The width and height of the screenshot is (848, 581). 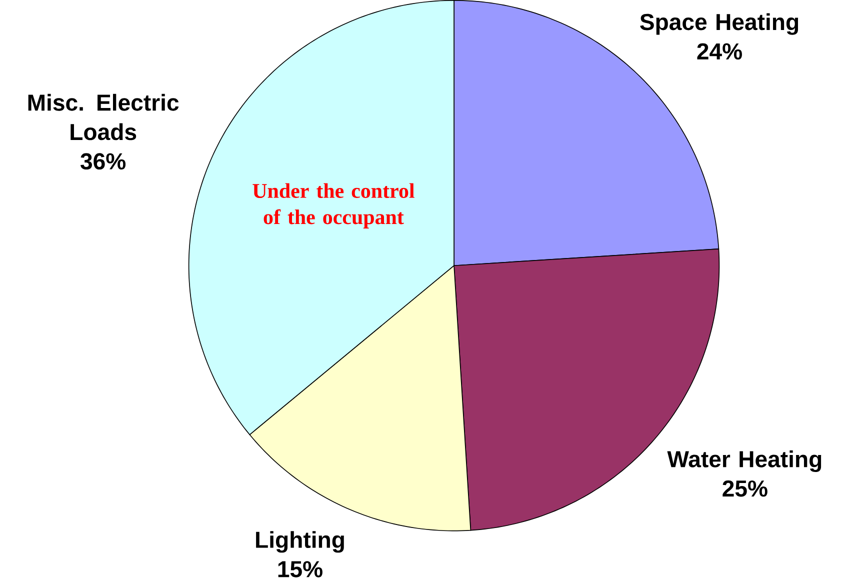 I want to click on slice-label: Misc. Electric Loads, so click(x=103, y=117).